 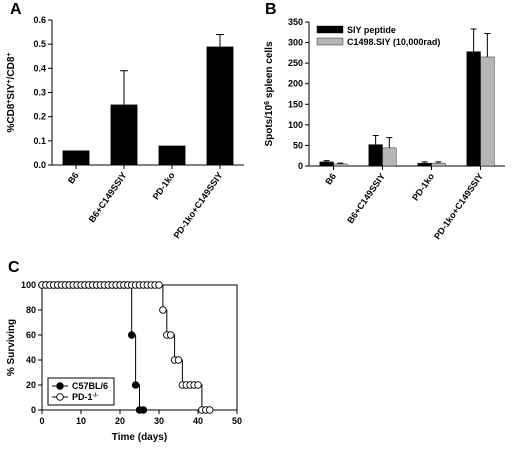 What do you see at coordinates (295, 43) in the screenshot?
I see `panel-b-y-tick-label: 300` at bounding box center [295, 43].